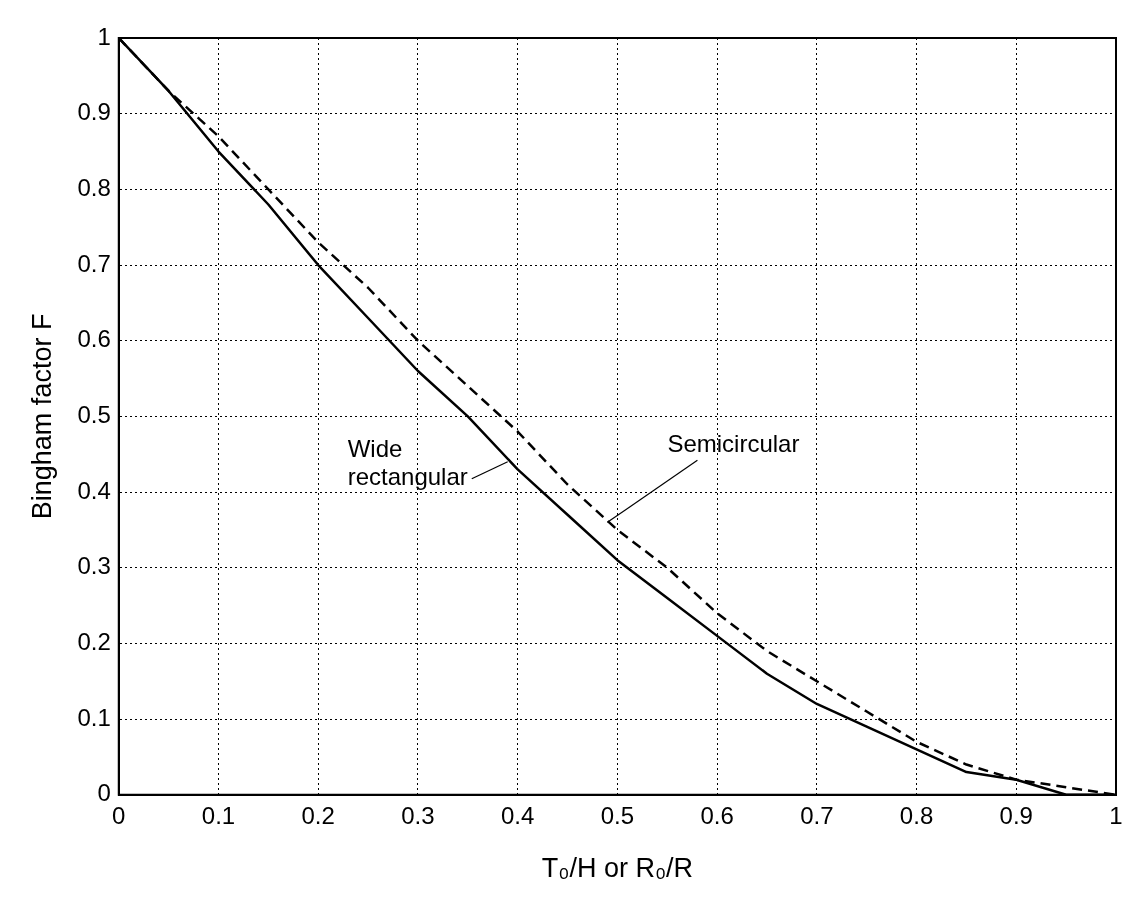 This screenshot has width=1146, height=911. What do you see at coordinates (733, 444) in the screenshot?
I see `annotation: Semicircular` at bounding box center [733, 444].